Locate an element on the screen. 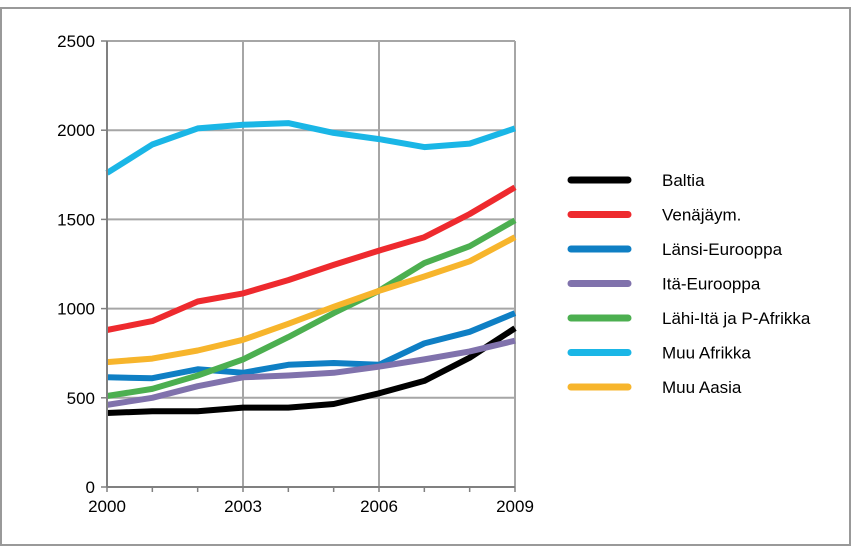 The width and height of the screenshot is (852, 551). y-tick-label: 1000 is located at coordinates (76, 309).